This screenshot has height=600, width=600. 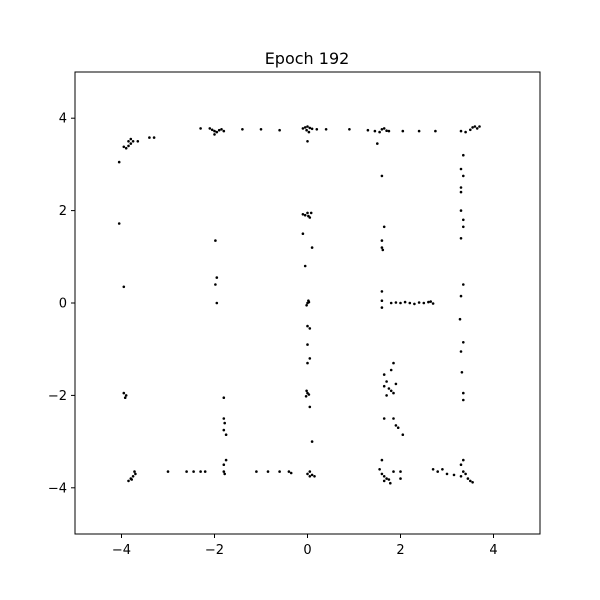 I want to click on chart-title: Epoch 192, so click(x=307, y=58).